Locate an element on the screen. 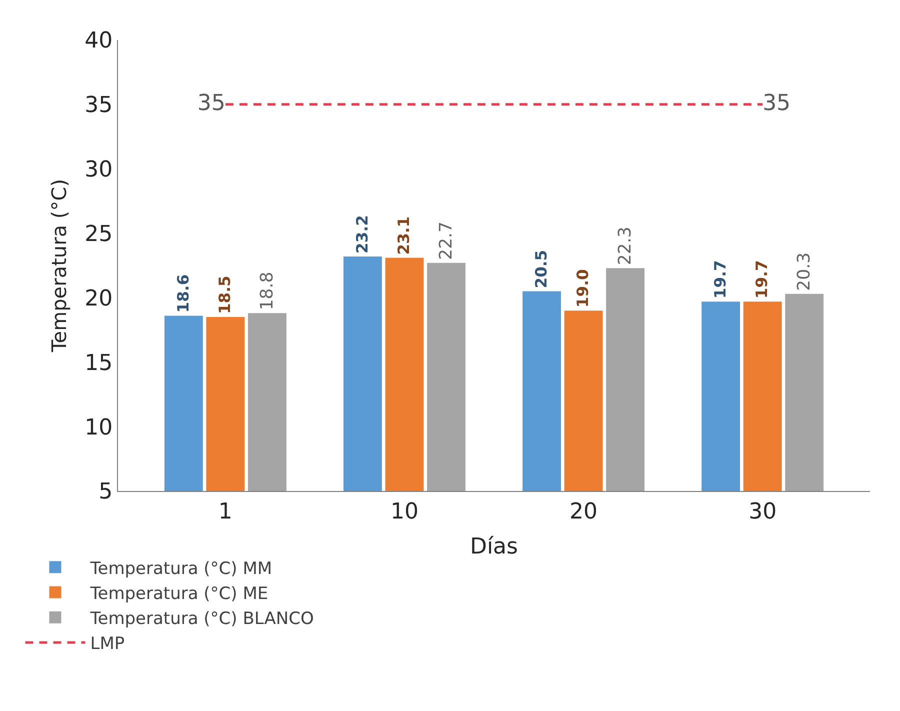 The image size is (900, 711). y-tick-label: 25 is located at coordinates (98, 234).